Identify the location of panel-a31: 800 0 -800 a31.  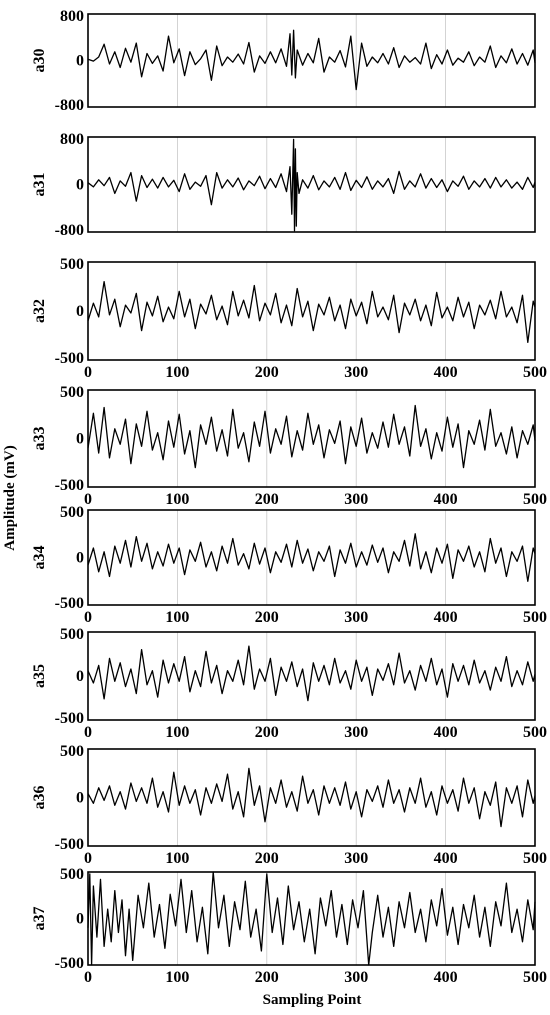
(283, 185).